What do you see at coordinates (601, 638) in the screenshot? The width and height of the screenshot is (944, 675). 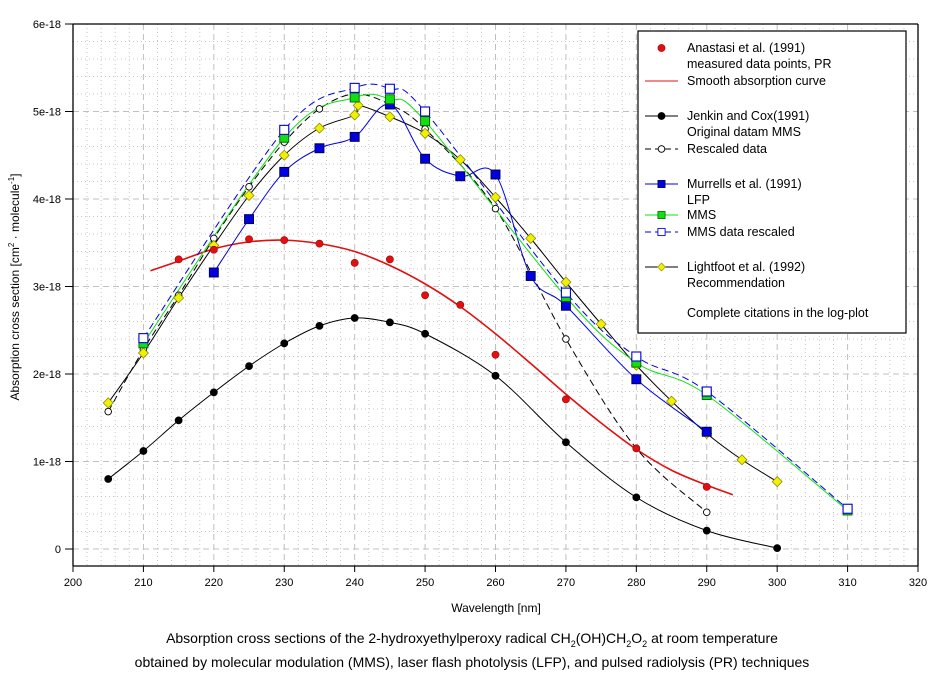 I see `caption-text: (OH)CH` at bounding box center [601, 638].